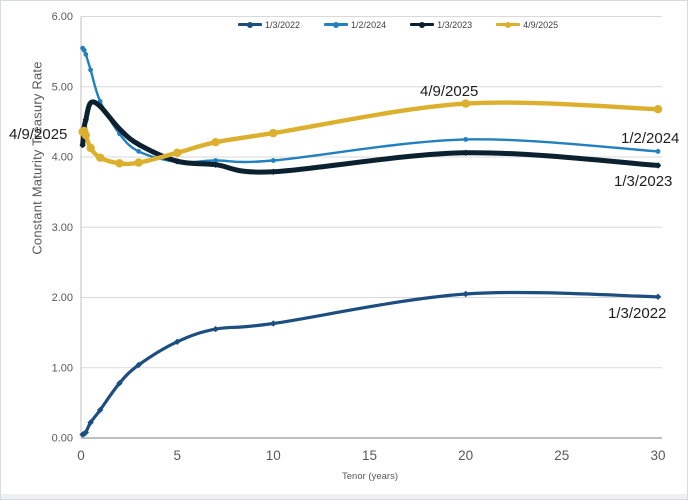  What do you see at coordinates (62, 298) in the screenshot?
I see `y-tick-label: 2.00` at bounding box center [62, 298].